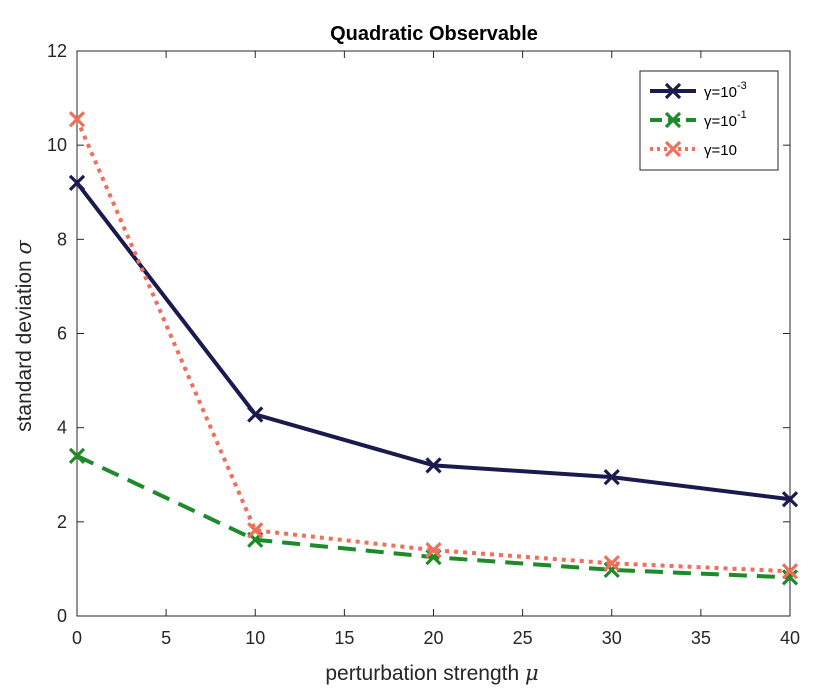  What do you see at coordinates (344, 638) in the screenshot?
I see `x-tick-label: 15` at bounding box center [344, 638].